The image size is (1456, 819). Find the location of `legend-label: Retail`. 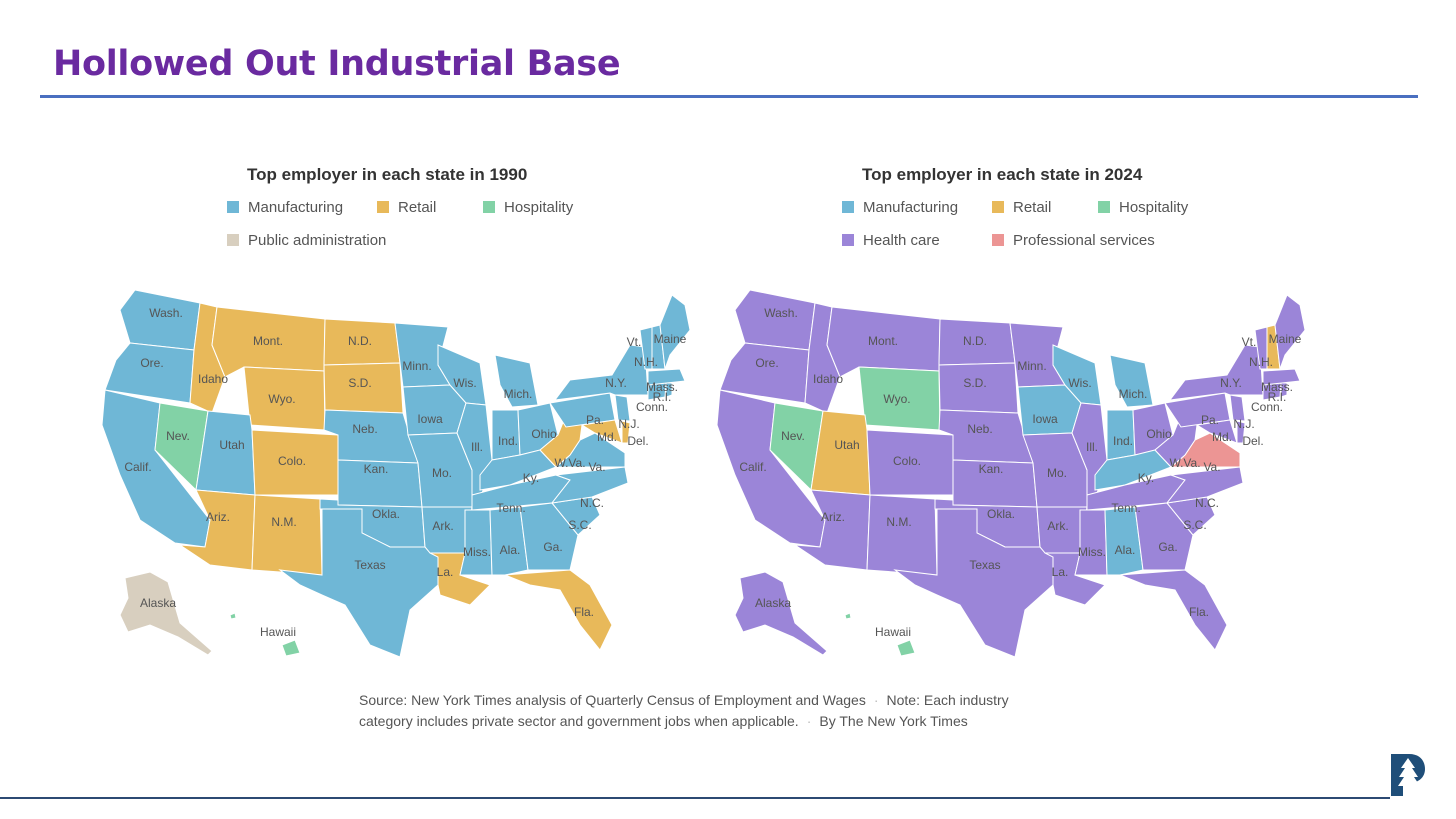

legend-label: Retail is located at coordinates (1032, 207).